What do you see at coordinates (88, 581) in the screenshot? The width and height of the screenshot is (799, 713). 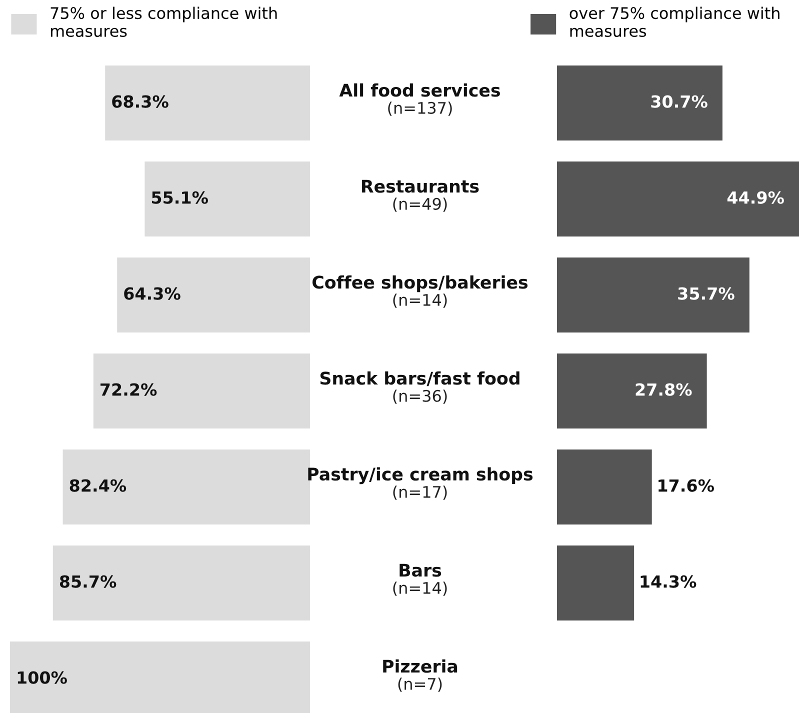 I see `data-label: 85.7%` at bounding box center [88, 581].